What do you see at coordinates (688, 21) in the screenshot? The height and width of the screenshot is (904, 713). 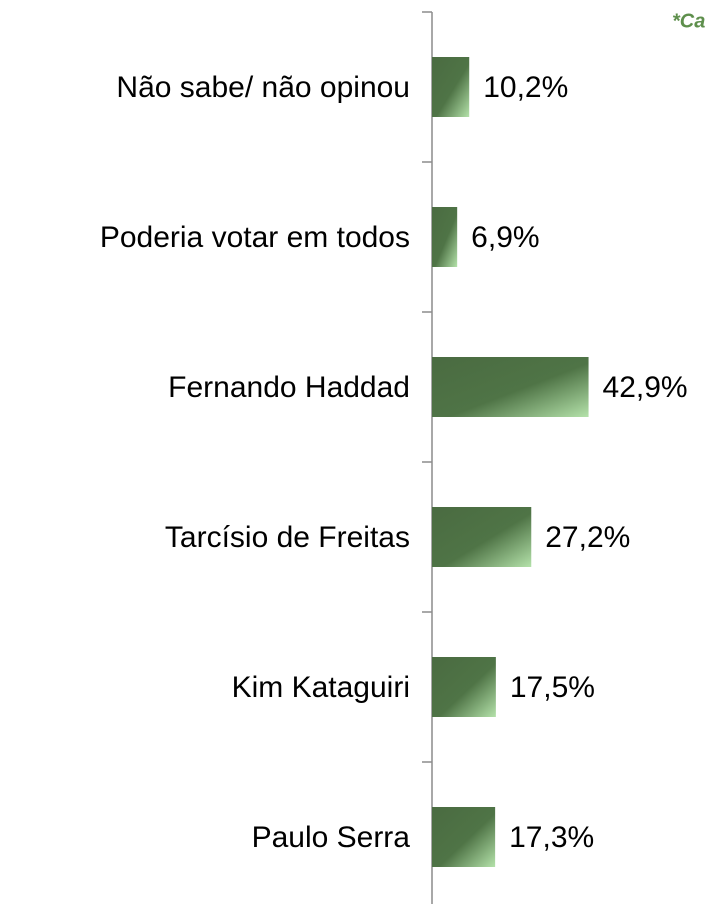 I see `annotation: *Ca` at bounding box center [688, 21].